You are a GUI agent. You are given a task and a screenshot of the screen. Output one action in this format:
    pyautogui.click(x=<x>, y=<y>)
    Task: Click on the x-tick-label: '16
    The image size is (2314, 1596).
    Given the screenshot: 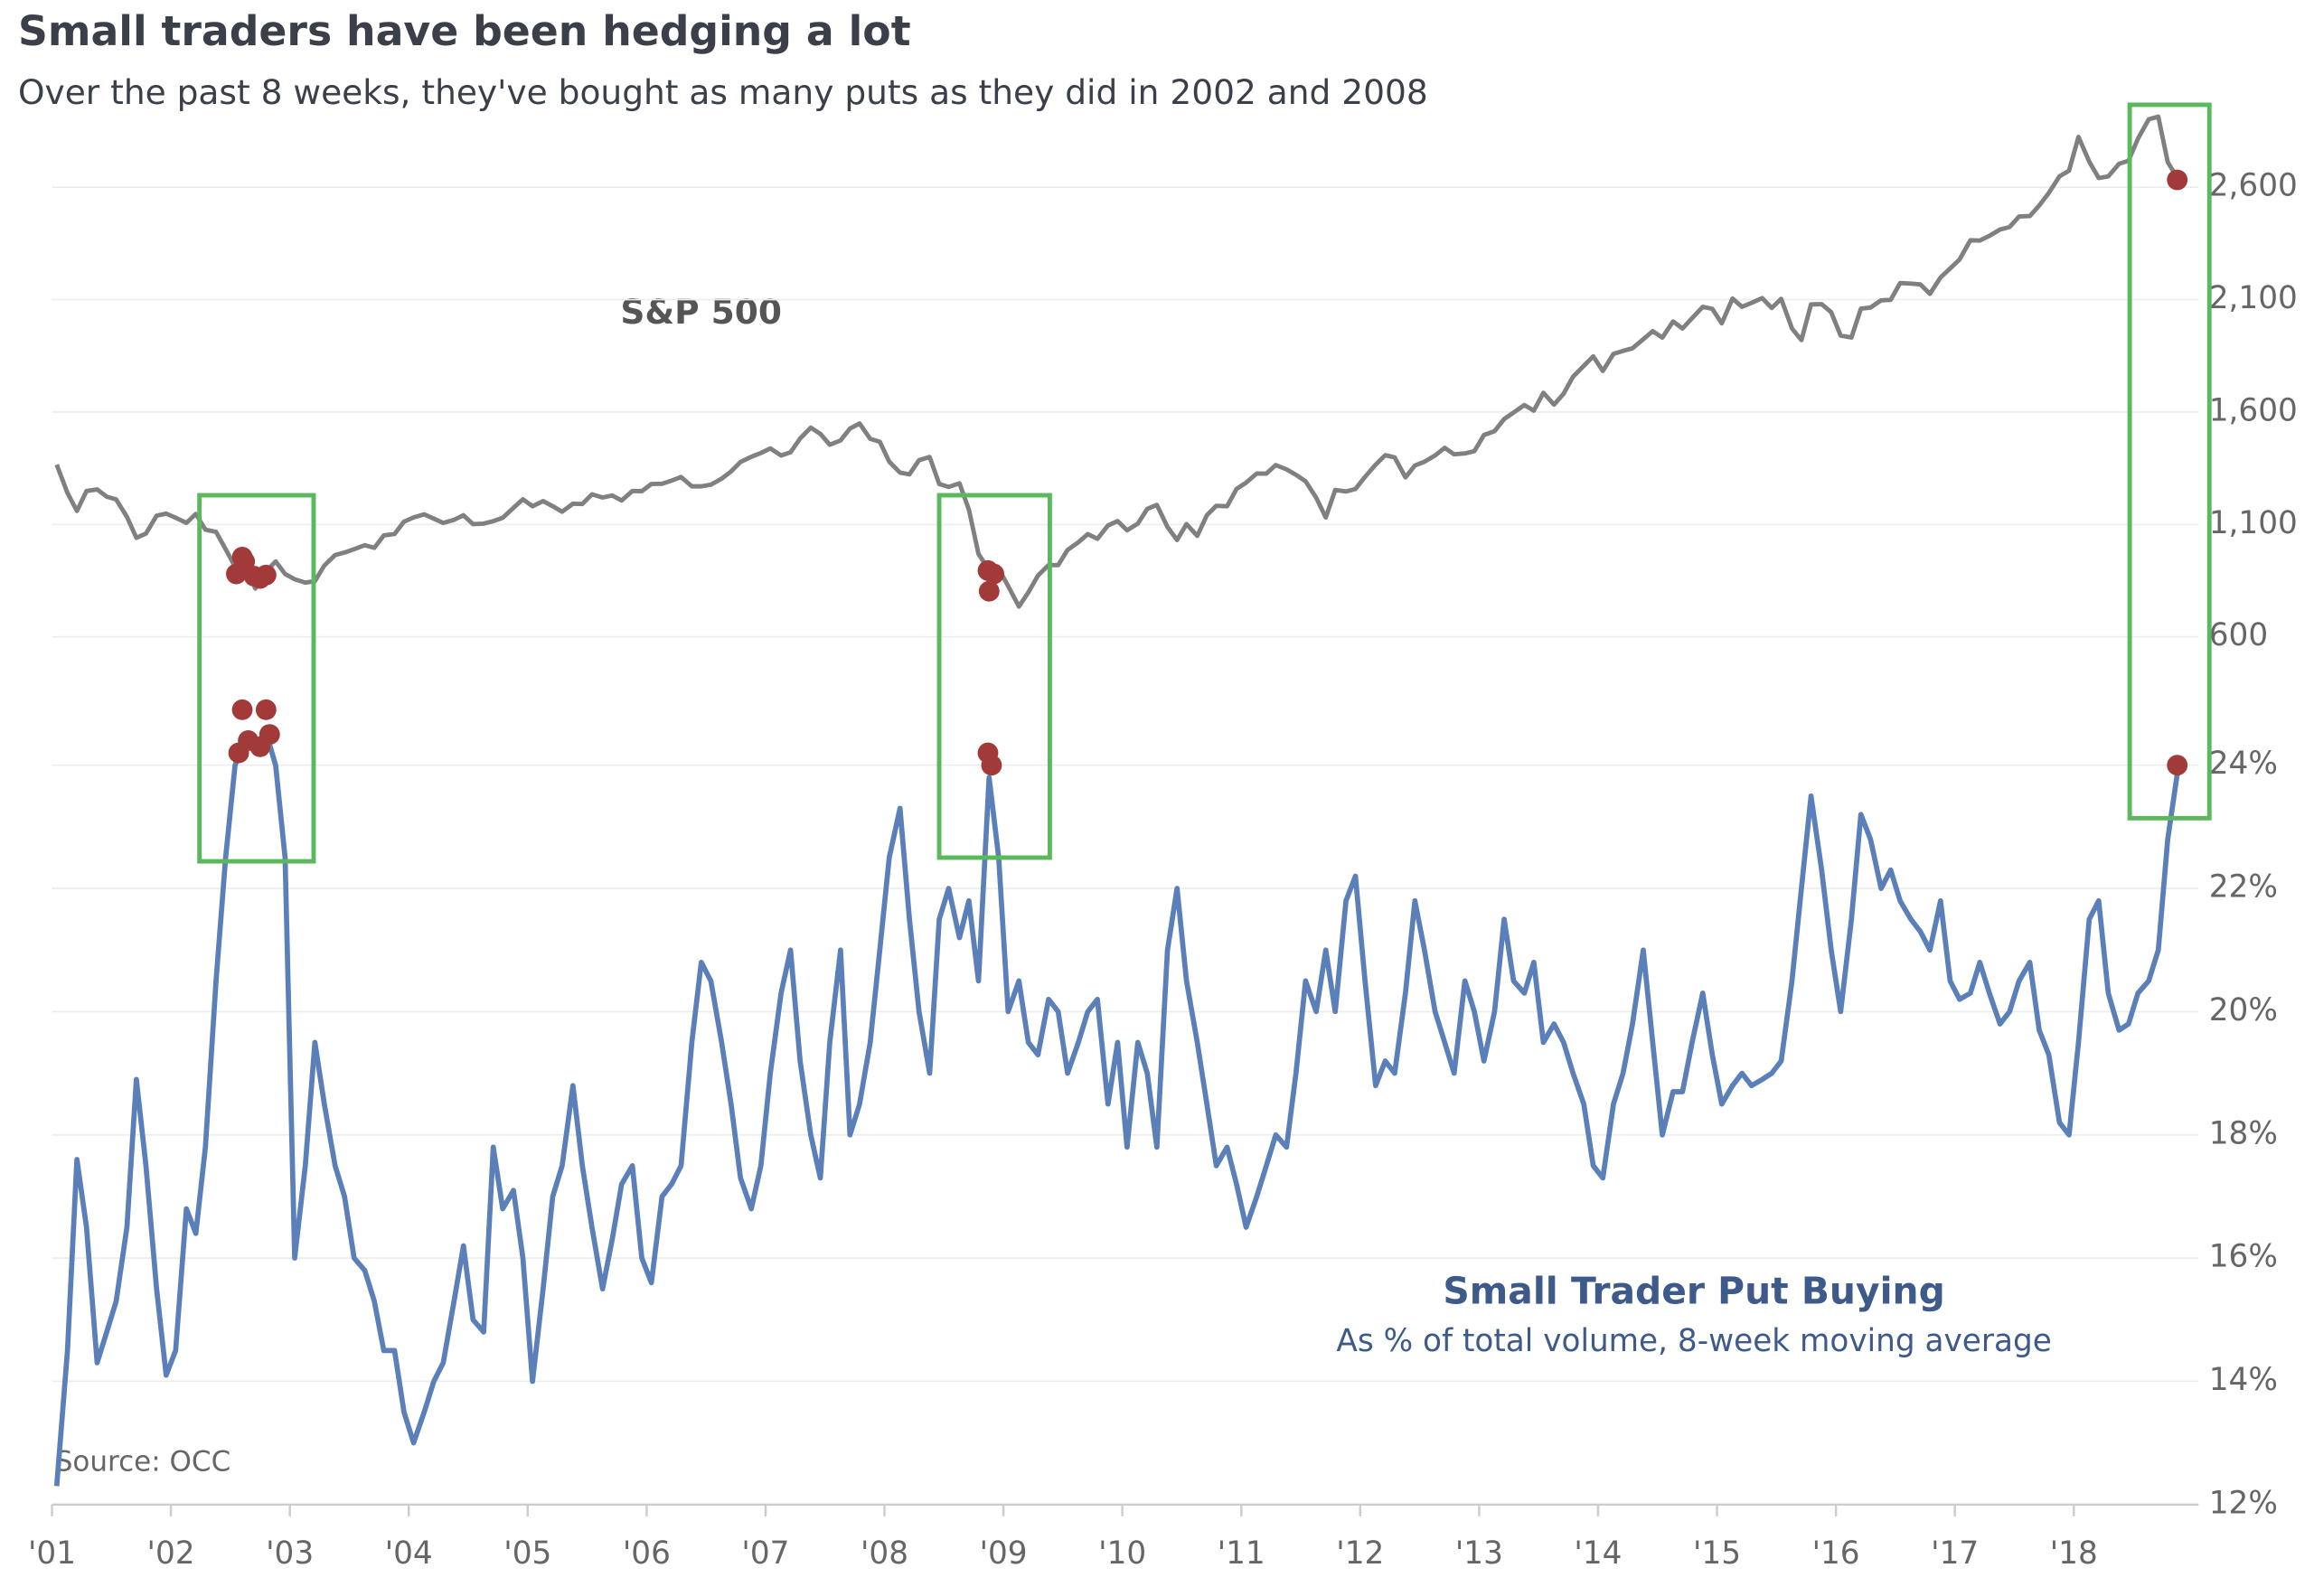 What is the action you would take?
    pyautogui.click(x=1836, y=1553)
    